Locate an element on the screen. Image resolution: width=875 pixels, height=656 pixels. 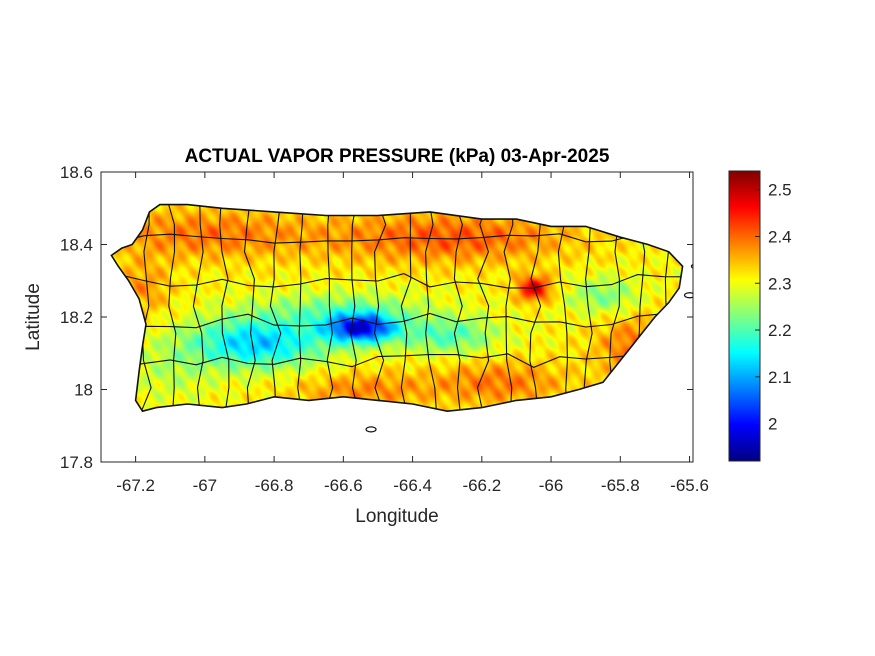
colorbar-tick-label: 2.3 is located at coordinates (780, 283).